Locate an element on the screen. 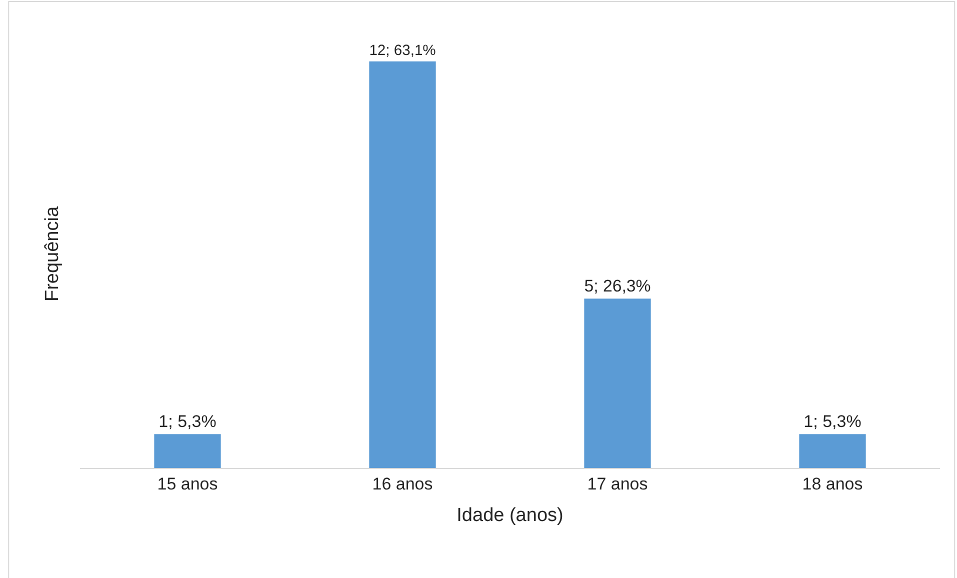 This screenshot has height=578, width=957. data-label: 5; 26,3% is located at coordinates (617, 286).